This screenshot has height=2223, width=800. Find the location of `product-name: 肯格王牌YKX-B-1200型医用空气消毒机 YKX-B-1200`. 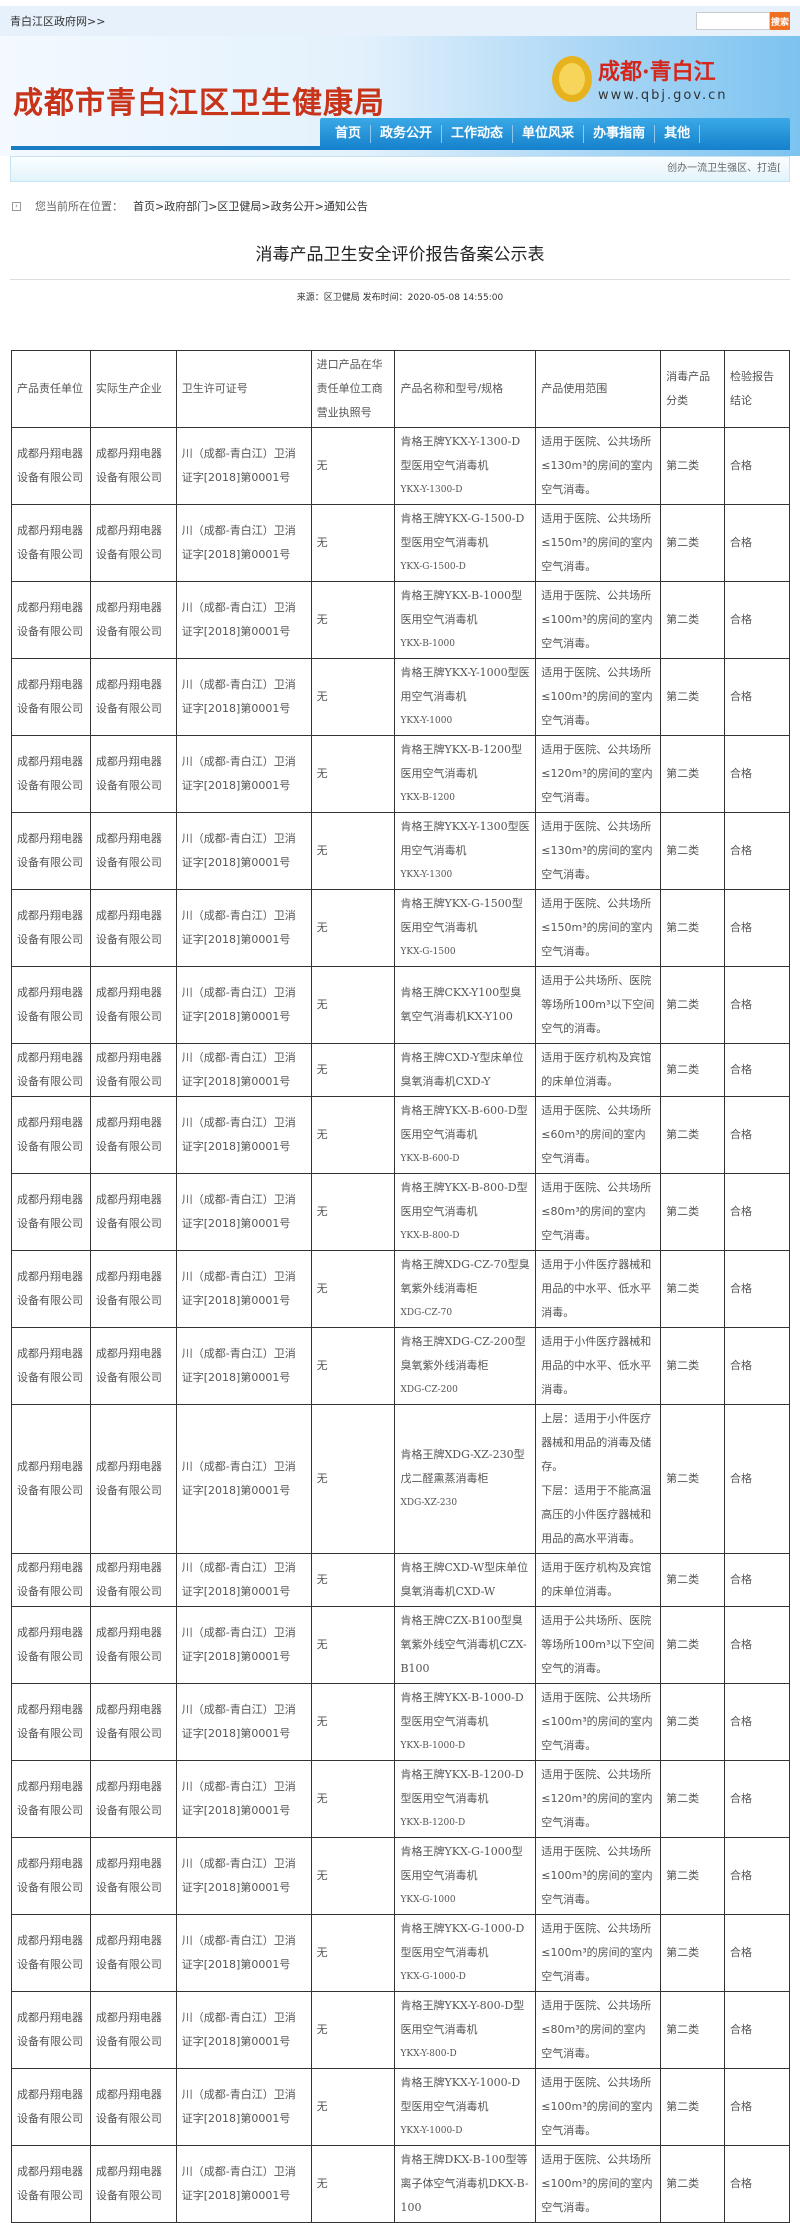

product-name: 肯格王牌YKX-B-1200型医用空气消毒机 YKX-B-1200 is located at coordinates (465, 774).